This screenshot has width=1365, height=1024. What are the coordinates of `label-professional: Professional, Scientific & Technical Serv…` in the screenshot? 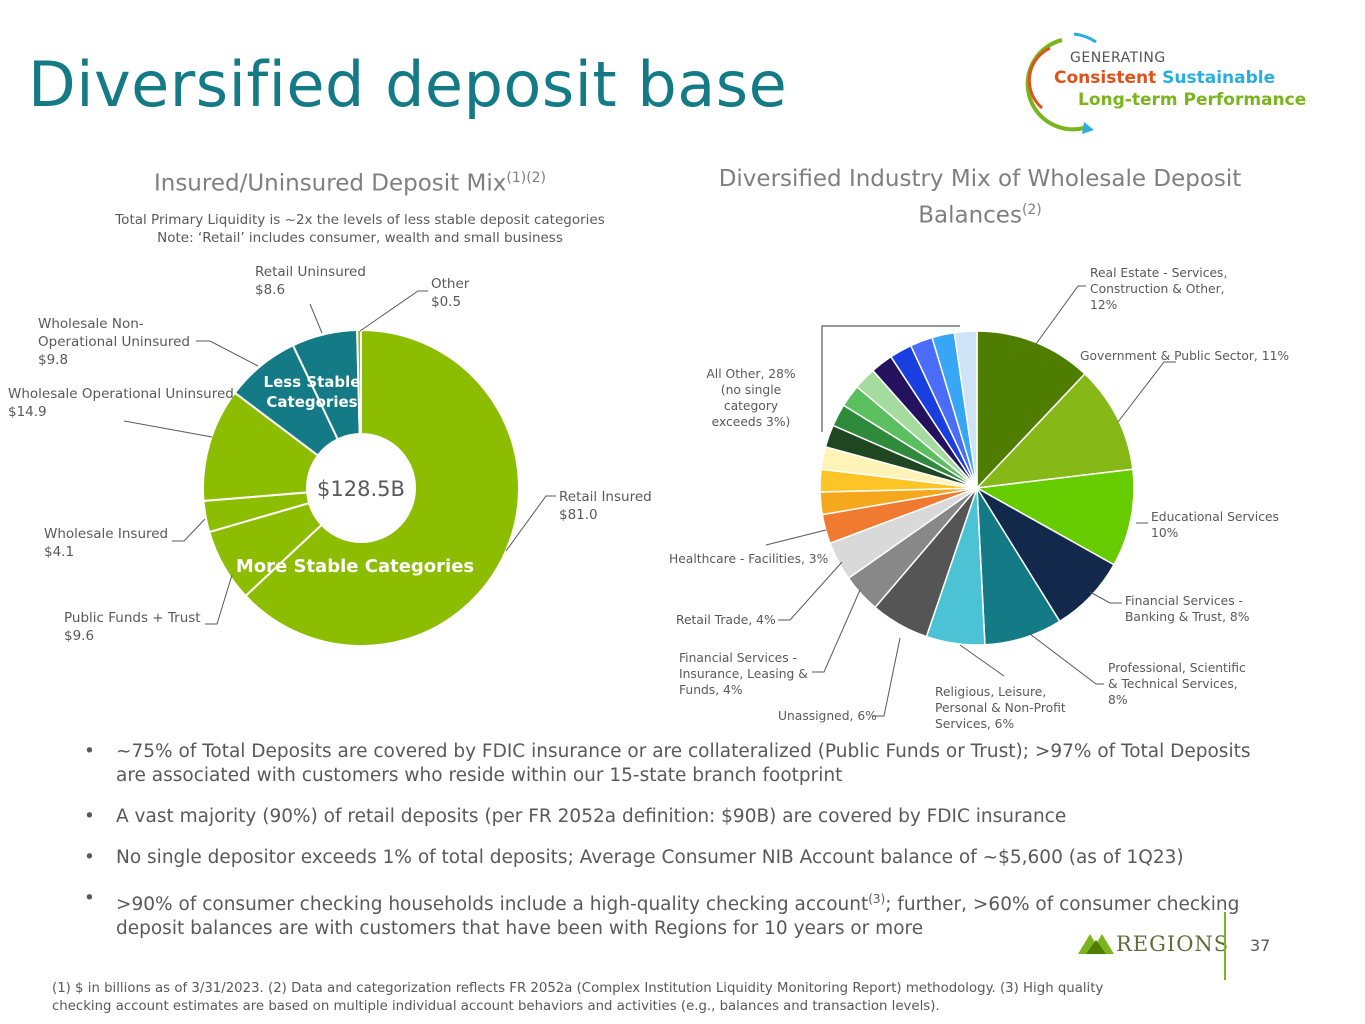 It's located at (1177, 684).